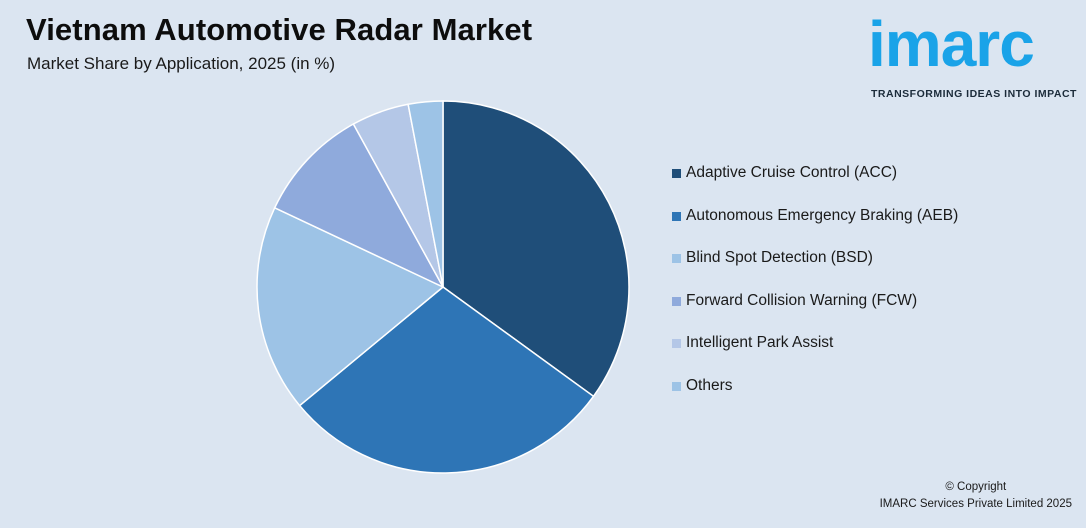 This screenshot has height=528, width=1086. What do you see at coordinates (760, 342) in the screenshot?
I see `legend-label: Intelligent Park Assist` at bounding box center [760, 342].